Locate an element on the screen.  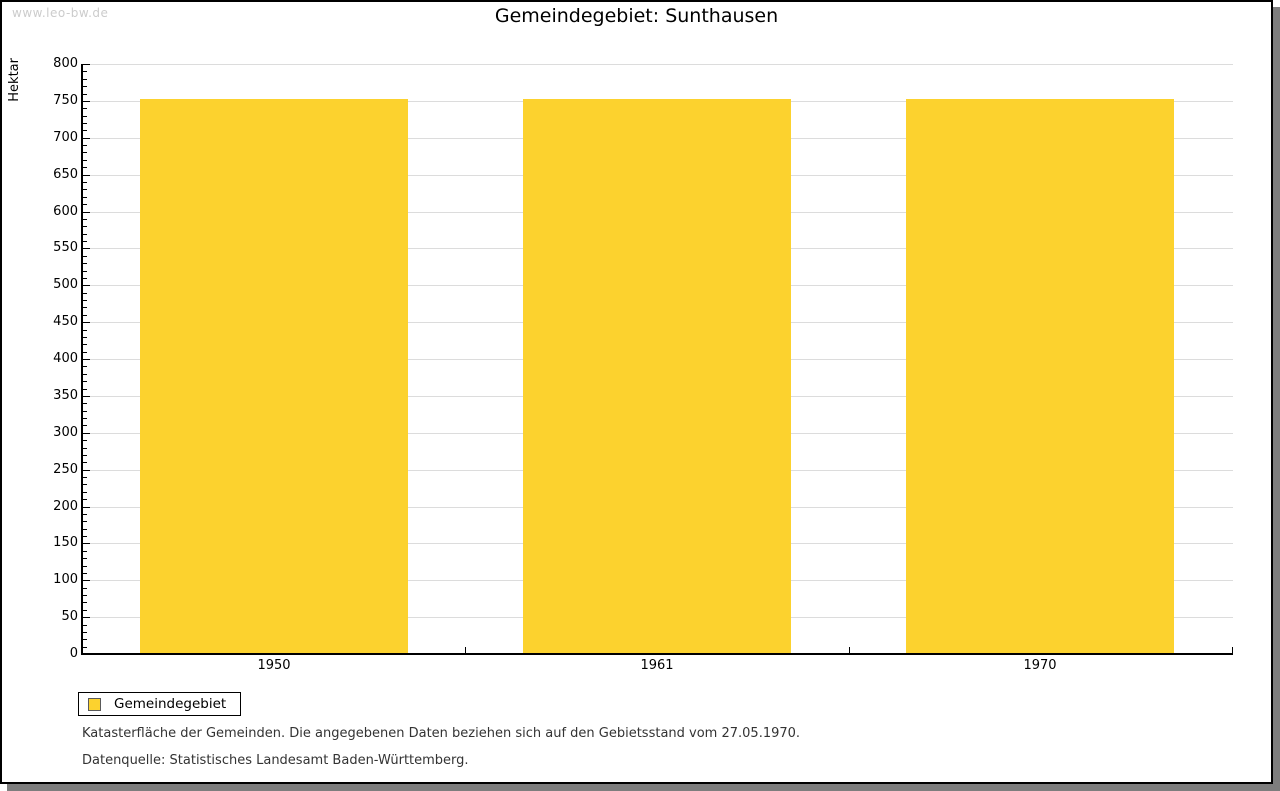
y-tick-label: 450 is located at coordinates (65, 321).